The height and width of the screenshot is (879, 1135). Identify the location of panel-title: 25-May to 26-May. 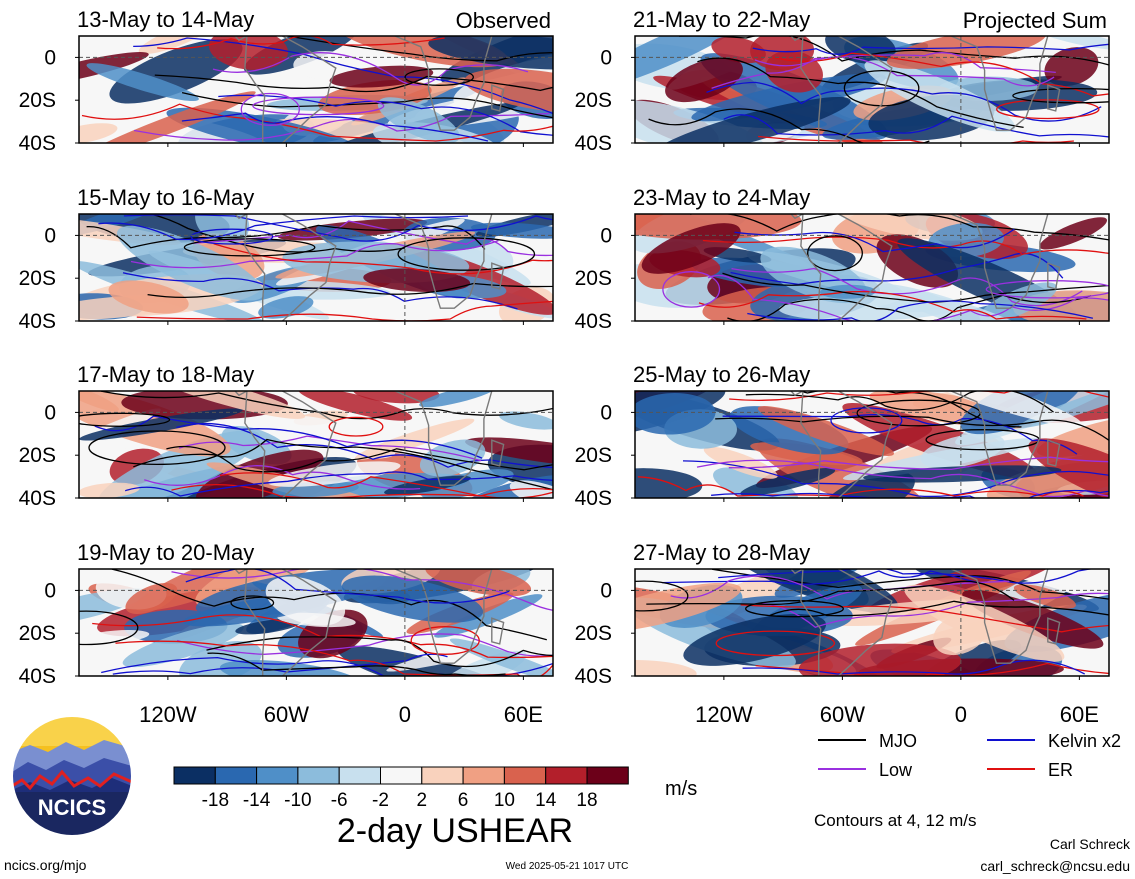
(721, 374).